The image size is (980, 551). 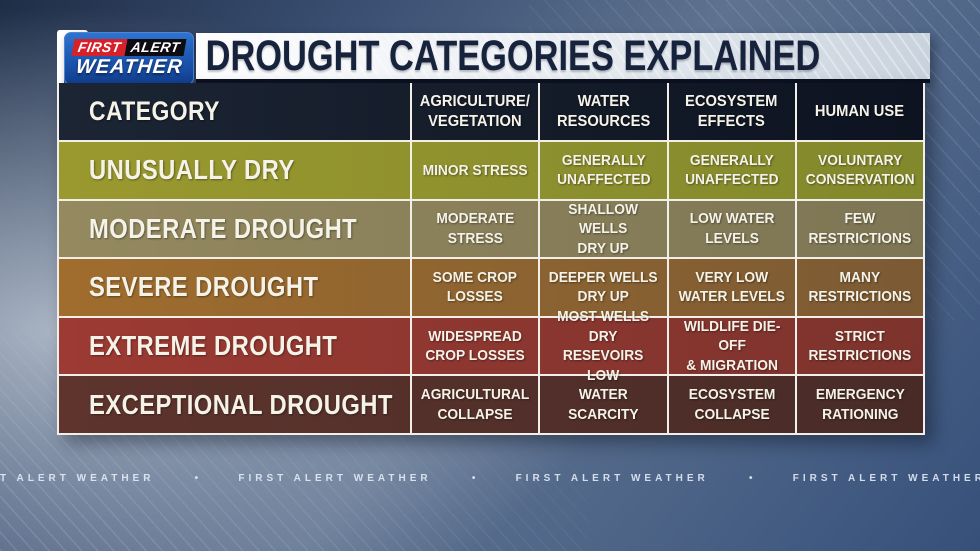 I want to click on table-cell: MOST WELLS DRY RESEVOIRS LOW, so click(x=602, y=346).